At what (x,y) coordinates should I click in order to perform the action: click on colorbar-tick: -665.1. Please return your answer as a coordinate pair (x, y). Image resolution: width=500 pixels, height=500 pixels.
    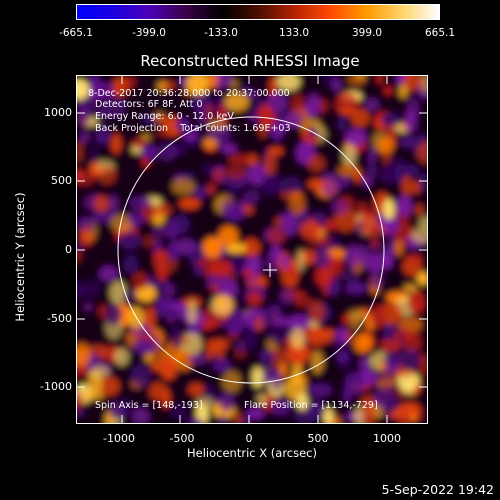
    Looking at the image, I should click on (76, 33).